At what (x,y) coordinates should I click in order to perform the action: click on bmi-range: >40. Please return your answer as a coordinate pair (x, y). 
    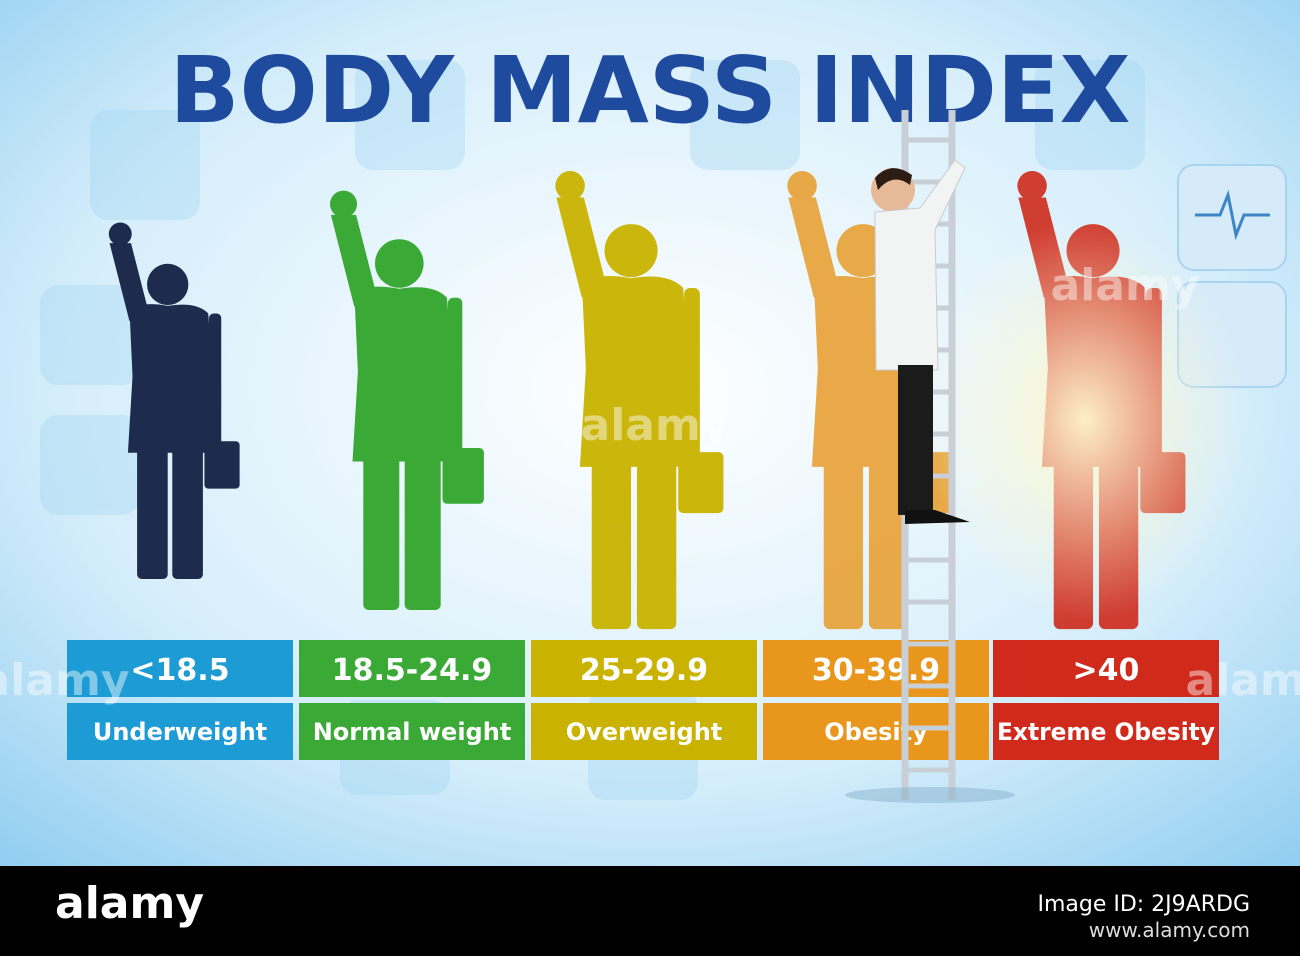
    Looking at the image, I should click on (1106, 670).